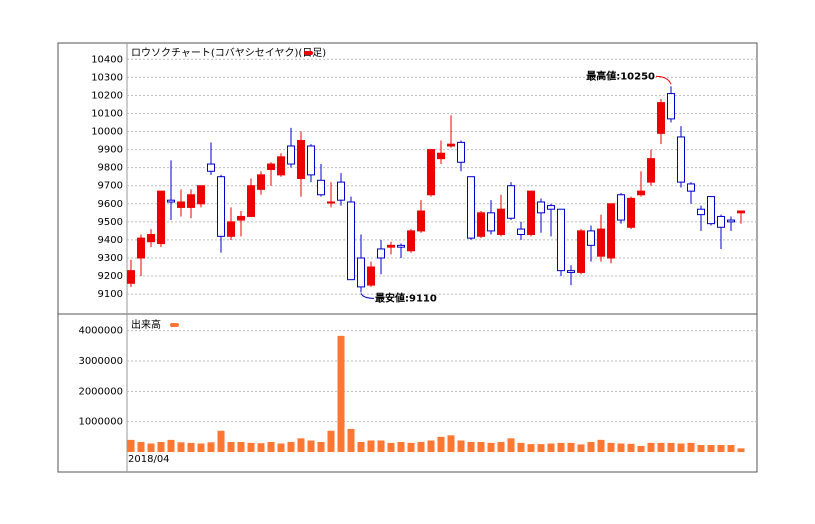 This screenshot has height=524, width=815. I want to click on y-tick-label: 10200, so click(107, 95).